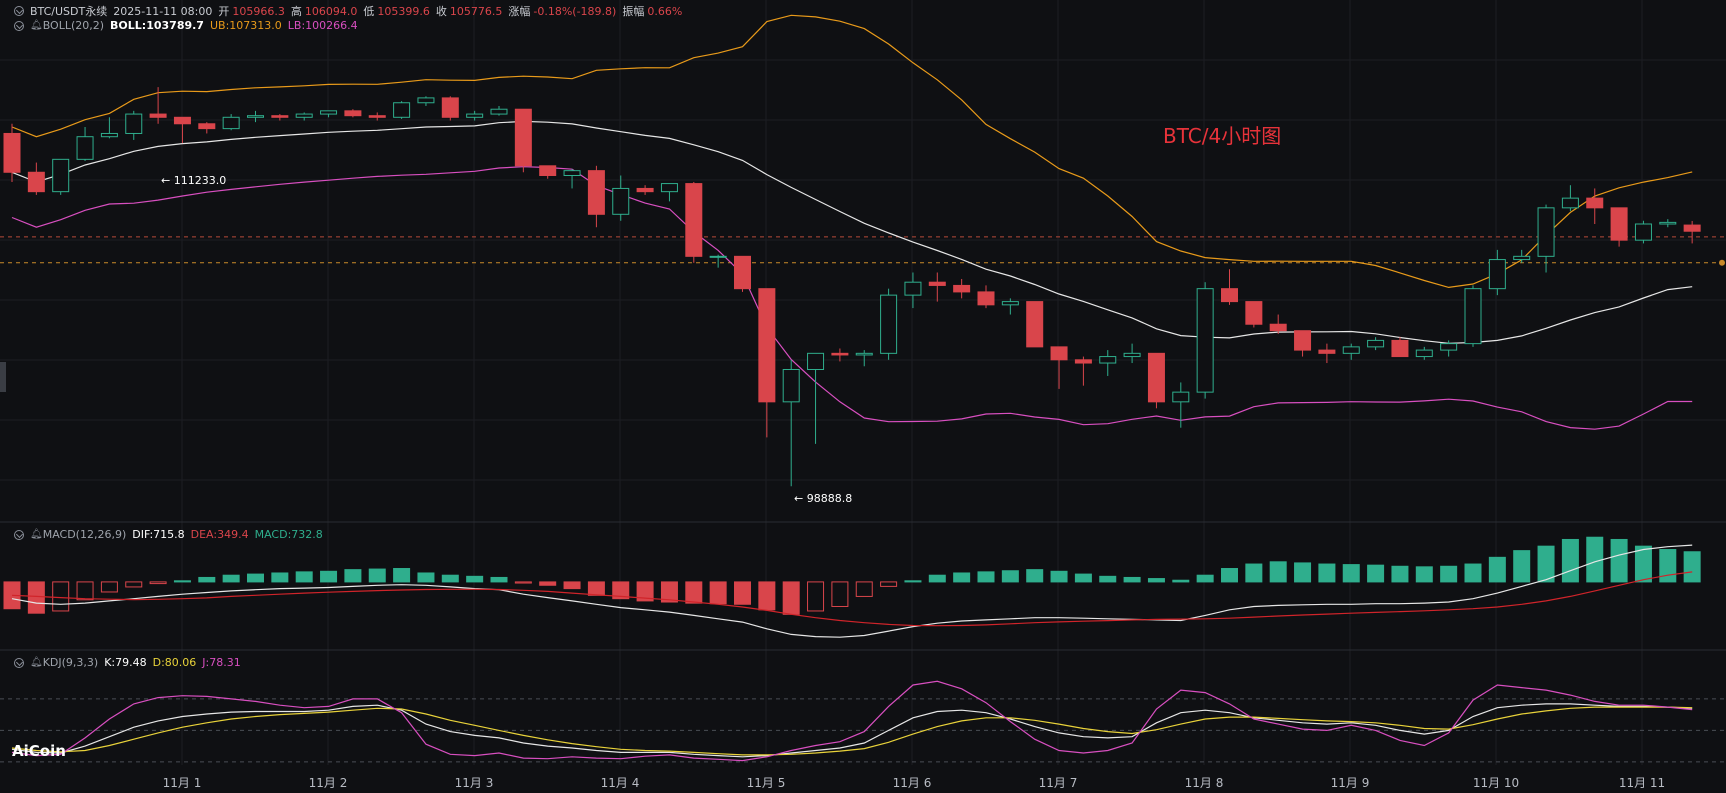 The image size is (1726, 793). Describe the element at coordinates (245, 25) in the screenshot. I see `boll-ub-value: UB:107313.0` at that location.